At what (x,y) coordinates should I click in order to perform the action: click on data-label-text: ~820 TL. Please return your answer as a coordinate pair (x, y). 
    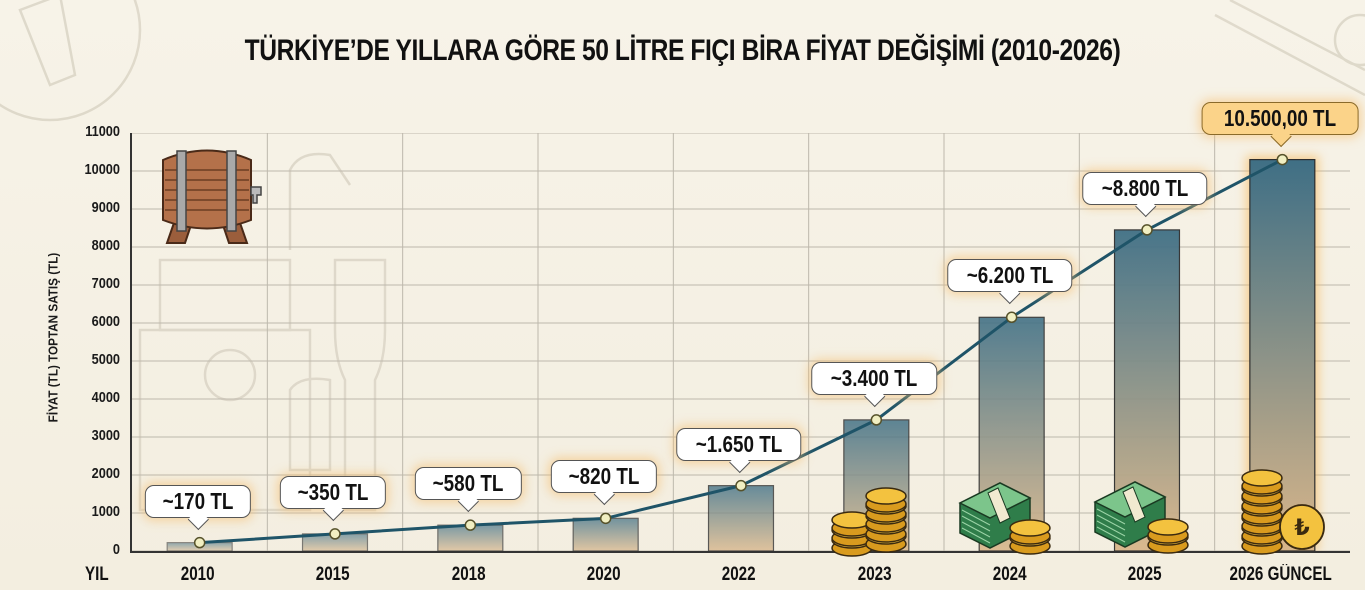
    Looking at the image, I should click on (604, 476).